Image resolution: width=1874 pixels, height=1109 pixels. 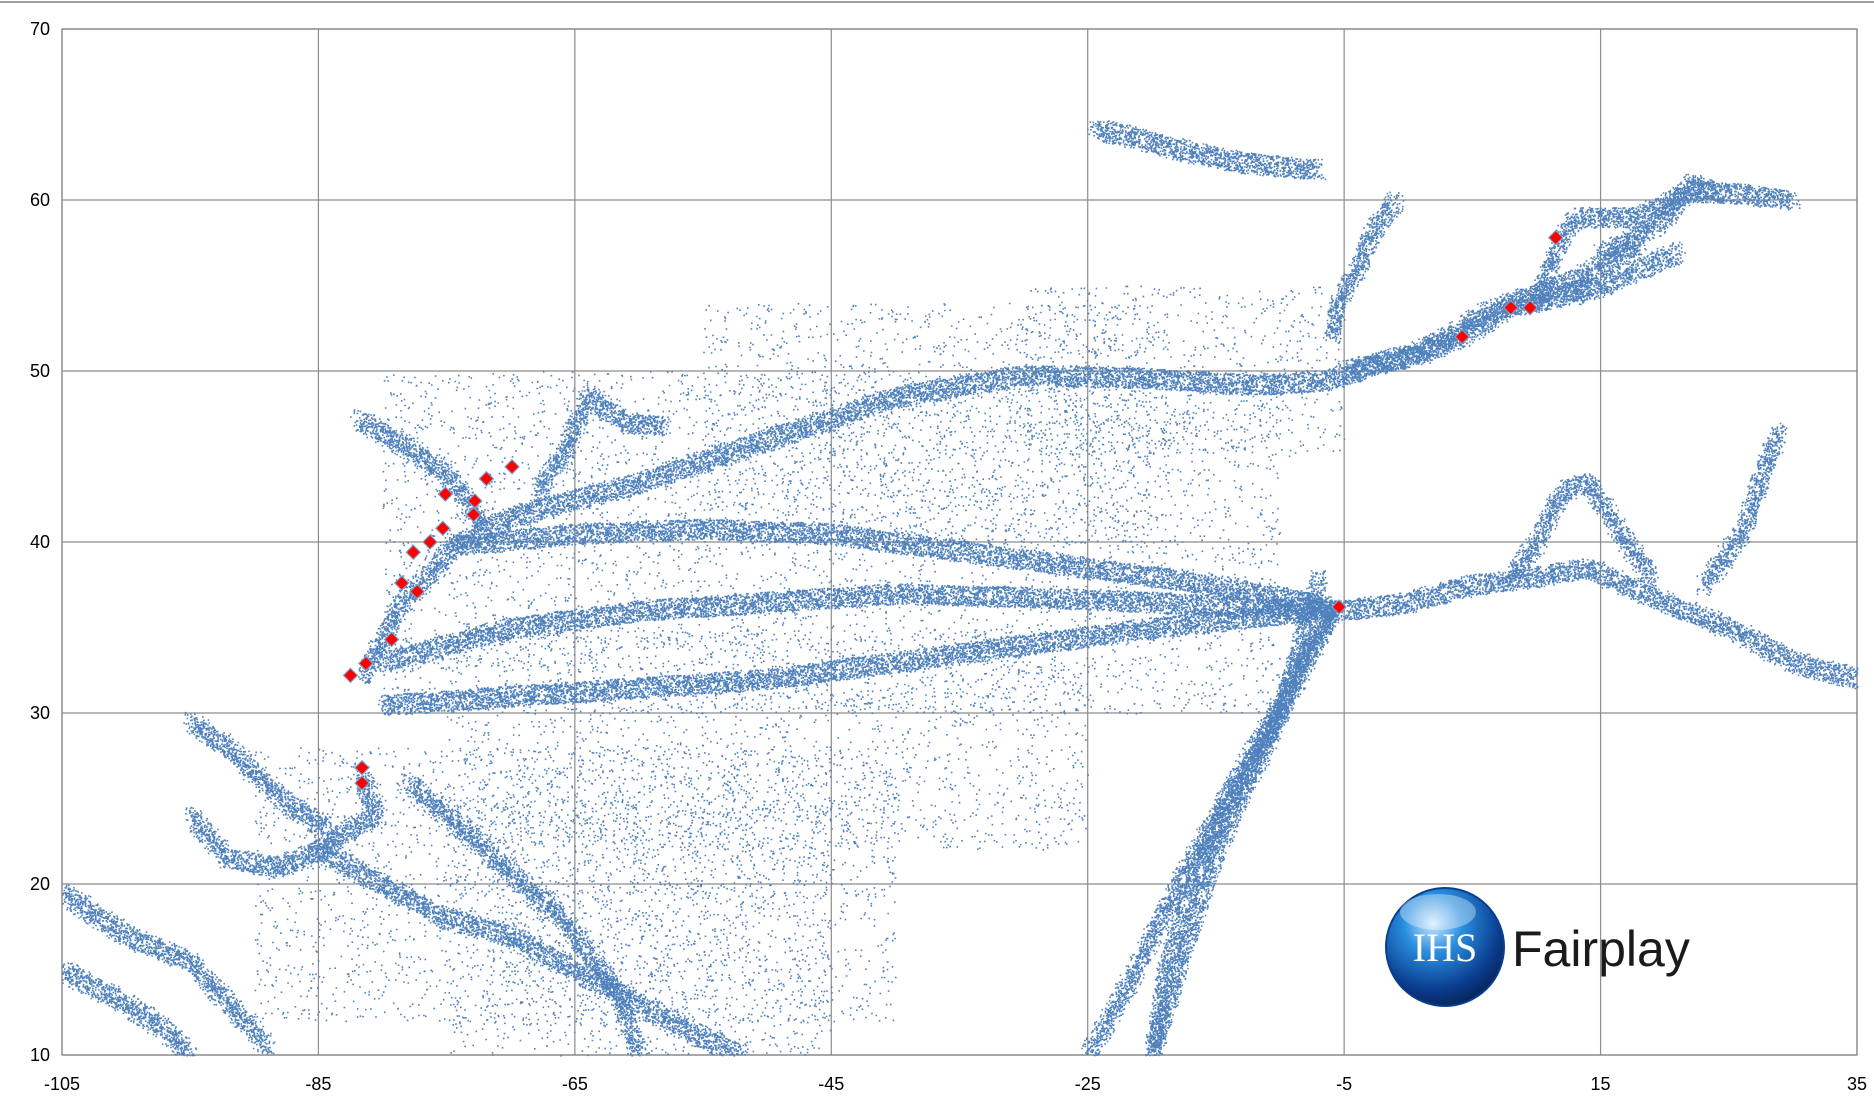 What do you see at coordinates (955, 1084) in the screenshot?
I see `x-axis-tick-labels: -105 -85 -65 -45 -25 -5 15 35` at bounding box center [955, 1084].